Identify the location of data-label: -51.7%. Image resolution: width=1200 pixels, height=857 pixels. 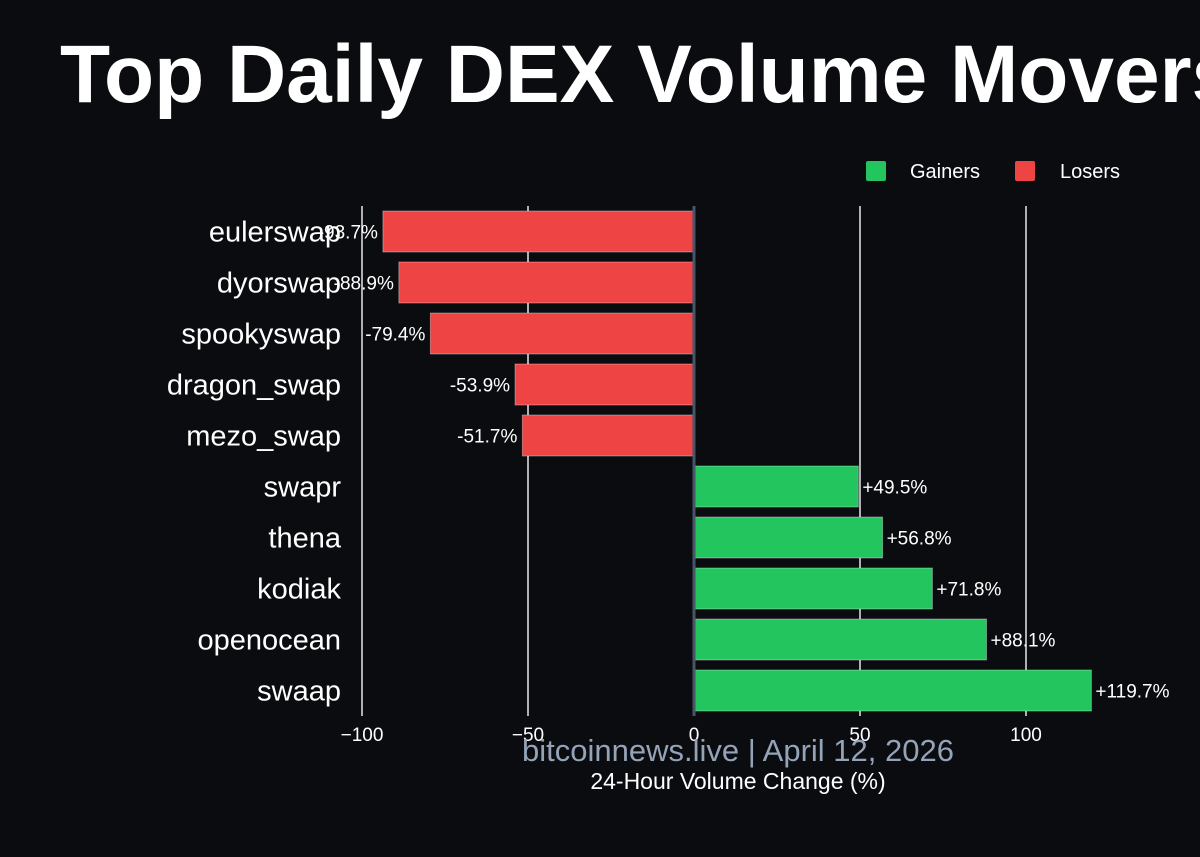
(487, 437).